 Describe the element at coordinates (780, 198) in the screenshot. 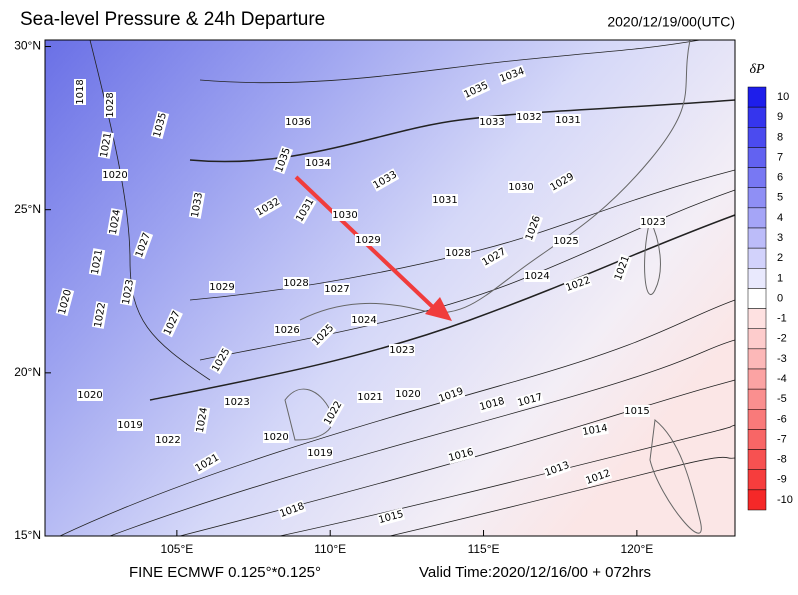

I see `colorbar-tick-label: 5` at that location.